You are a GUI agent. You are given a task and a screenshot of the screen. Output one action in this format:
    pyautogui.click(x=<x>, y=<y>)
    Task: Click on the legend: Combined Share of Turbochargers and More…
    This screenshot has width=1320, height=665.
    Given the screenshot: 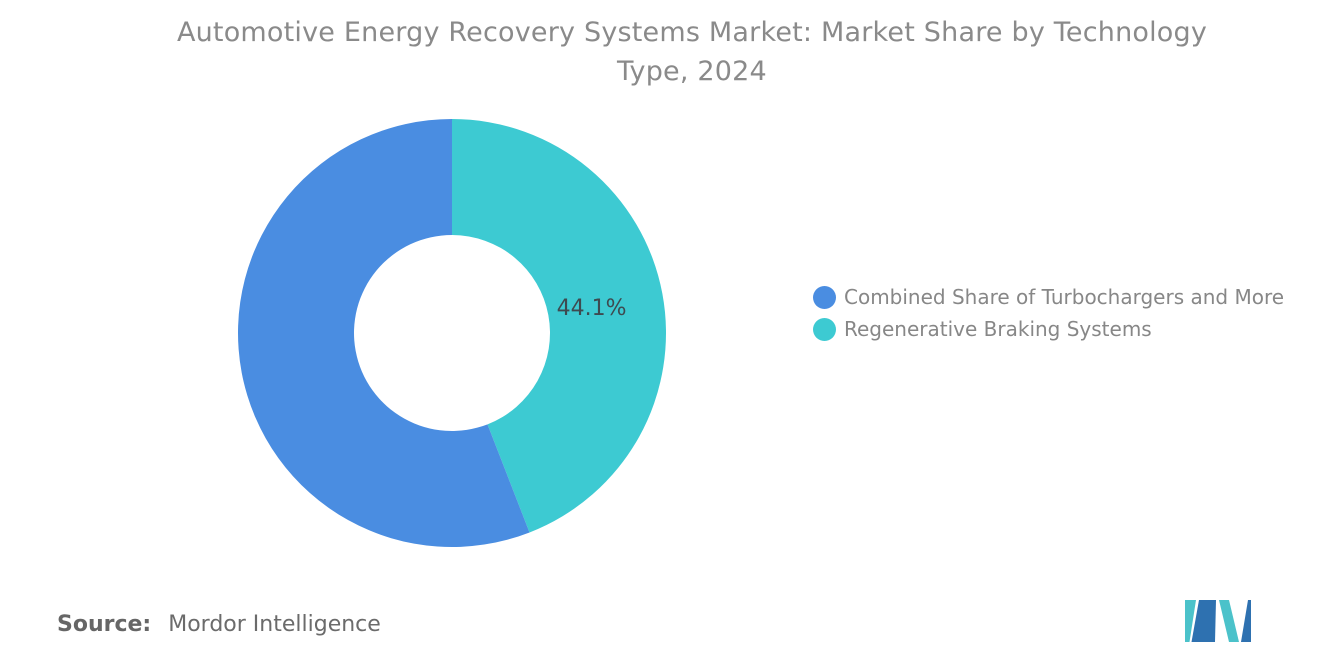 What is the action you would take?
    pyautogui.click(x=1048, y=313)
    